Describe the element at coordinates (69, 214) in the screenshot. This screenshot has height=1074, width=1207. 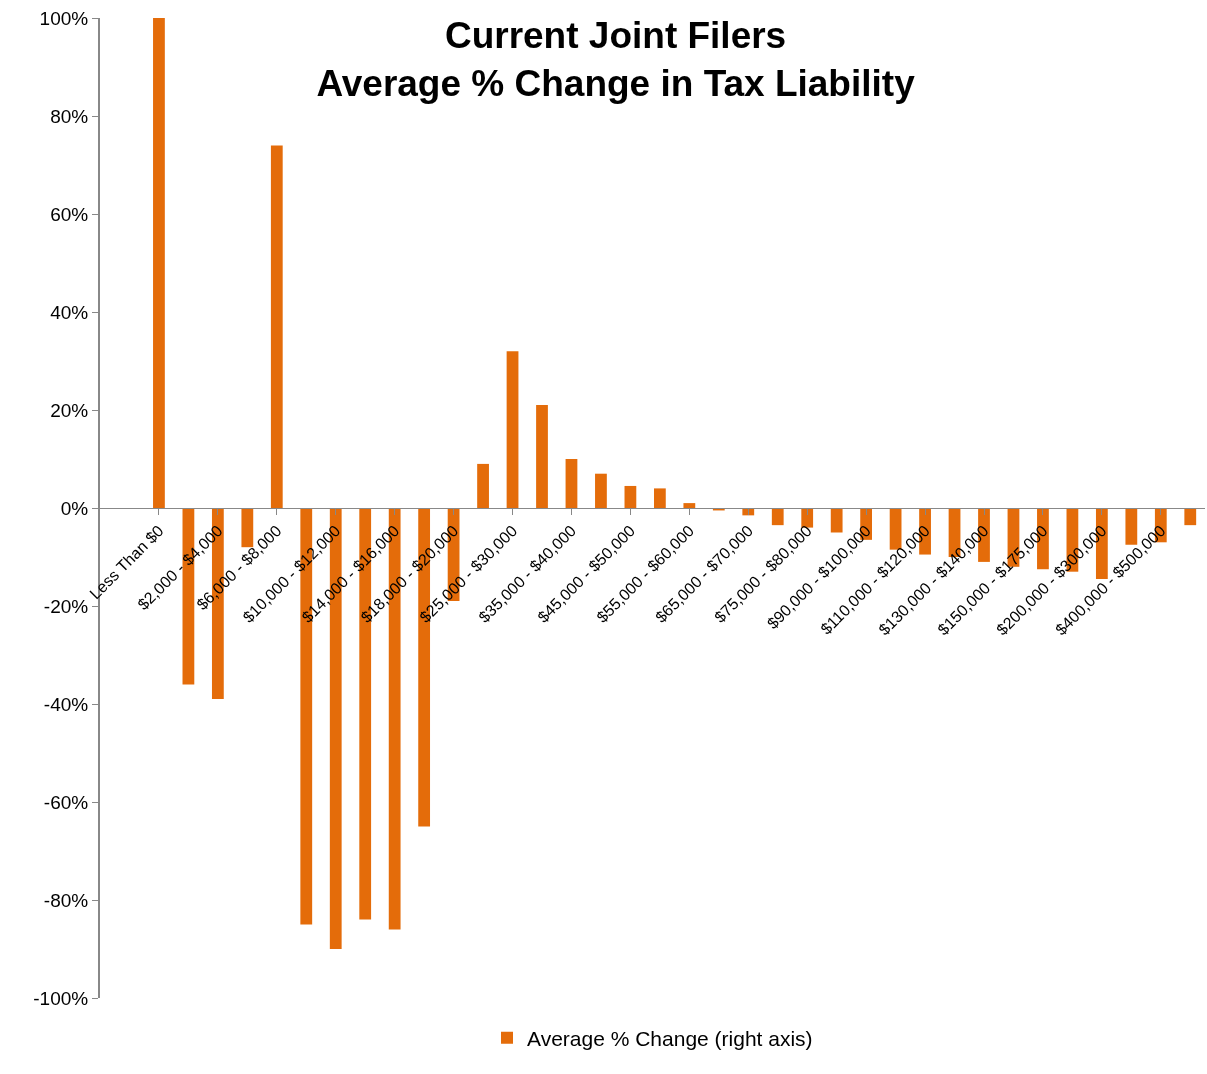
I see `y-tick-label: 60%` at that location.